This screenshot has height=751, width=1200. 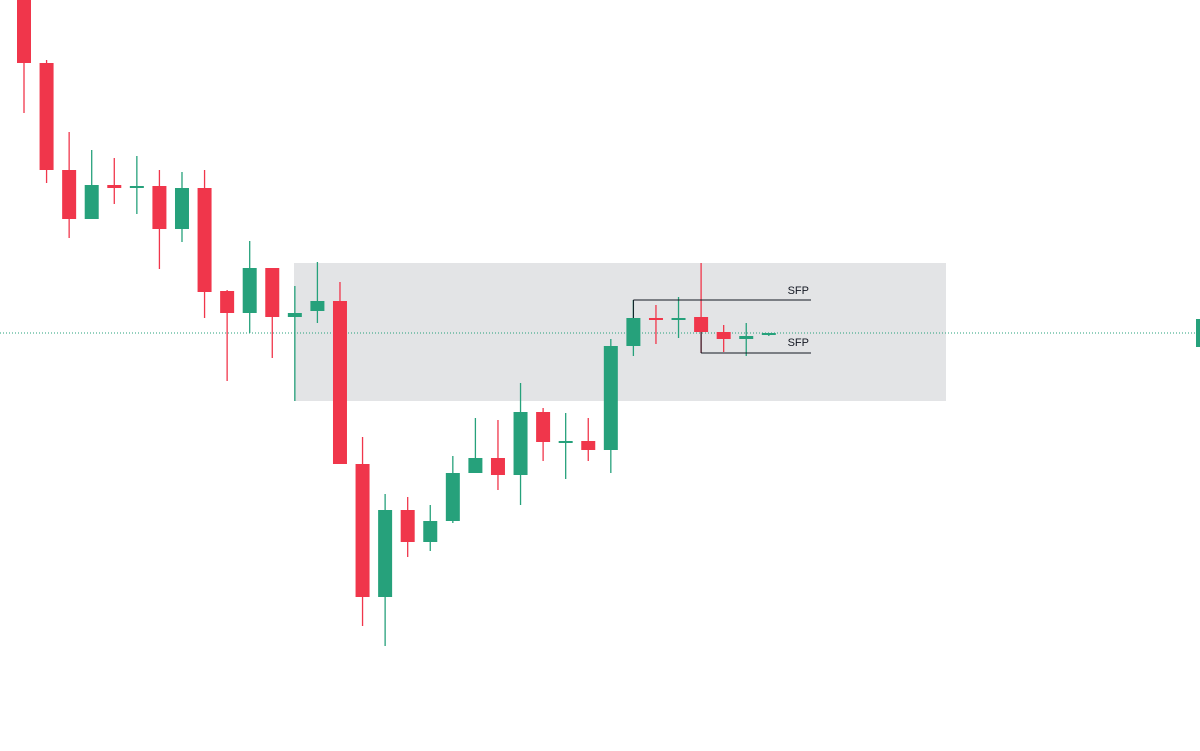 I want to click on last-price-marker, so click(x=1198, y=333).